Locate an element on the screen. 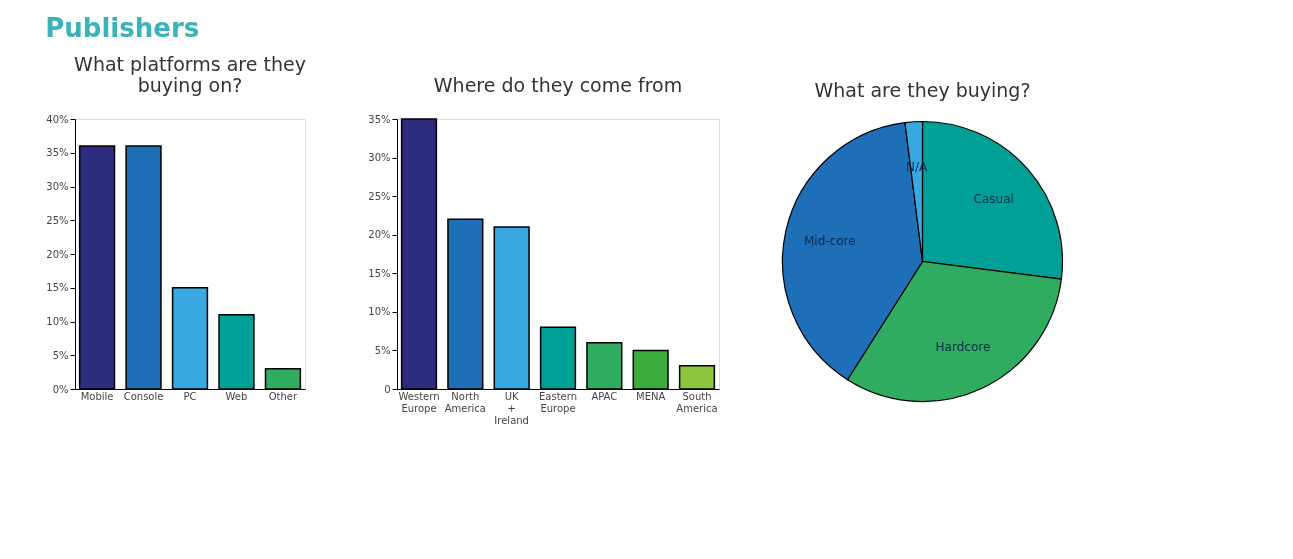 Image resolution: width=1293 pixels, height=559 pixels. x-tick-label: APAC is located at coordinates (604, 396).